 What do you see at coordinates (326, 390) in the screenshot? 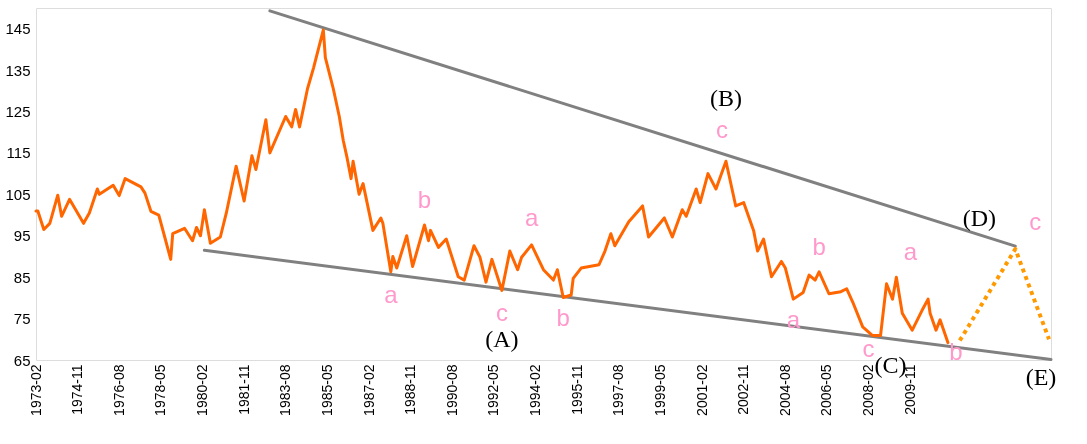
I see `x-tick-label: 1985-05` at bounding box center [326, 390].